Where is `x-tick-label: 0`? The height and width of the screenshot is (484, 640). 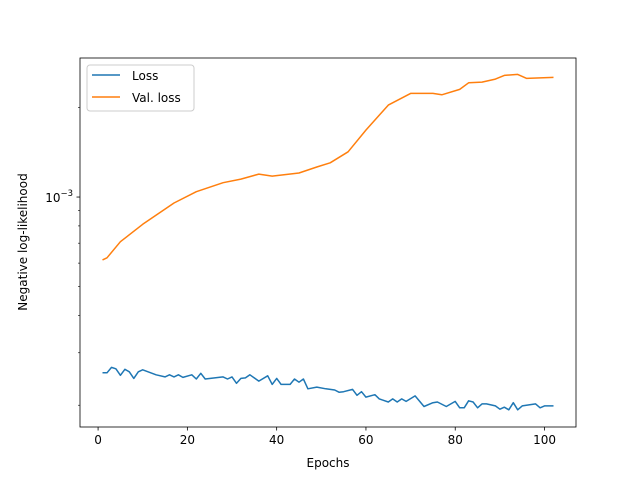 x-tick-label: 0 is located at coordinates (98, 440).